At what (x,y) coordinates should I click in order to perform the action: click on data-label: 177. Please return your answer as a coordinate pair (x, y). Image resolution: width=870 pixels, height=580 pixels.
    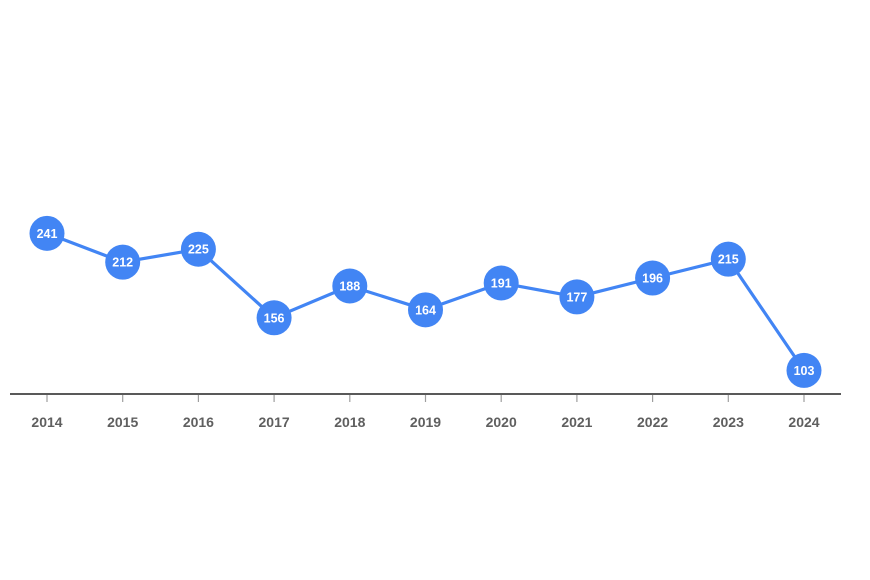
    Looking at the image, I should click on (576, 297).